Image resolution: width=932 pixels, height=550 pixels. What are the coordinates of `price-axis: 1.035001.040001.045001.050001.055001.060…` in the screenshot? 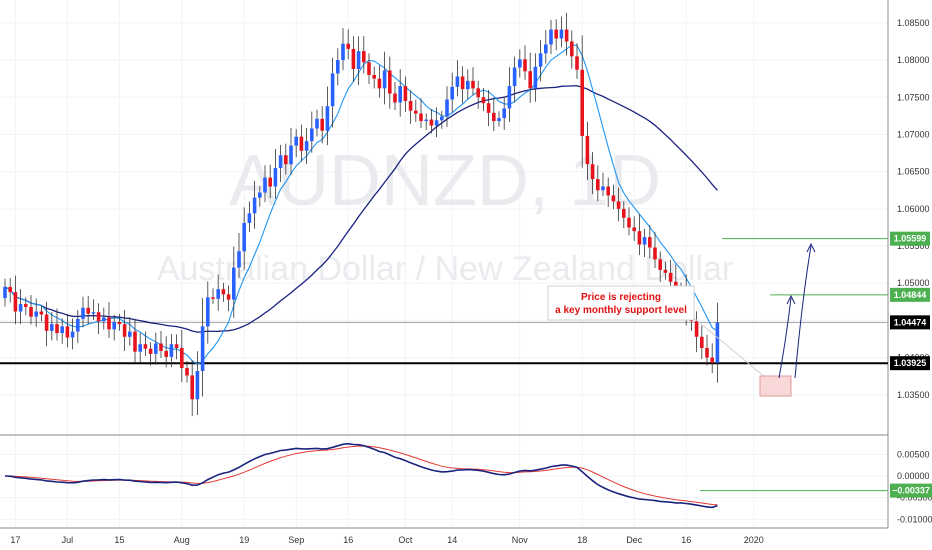 It's located at (914, 271).